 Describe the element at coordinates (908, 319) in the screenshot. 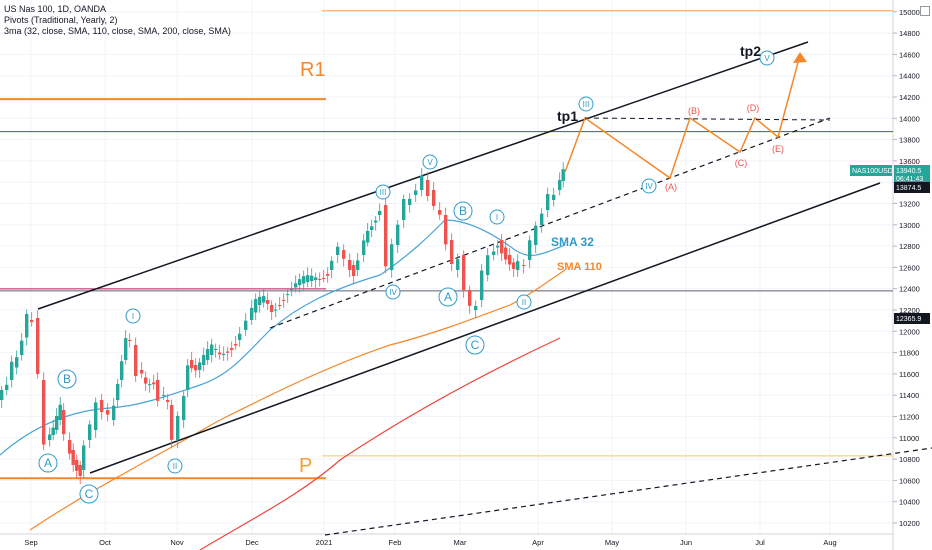

I see `level-b-tag: 12365.9` at that location.